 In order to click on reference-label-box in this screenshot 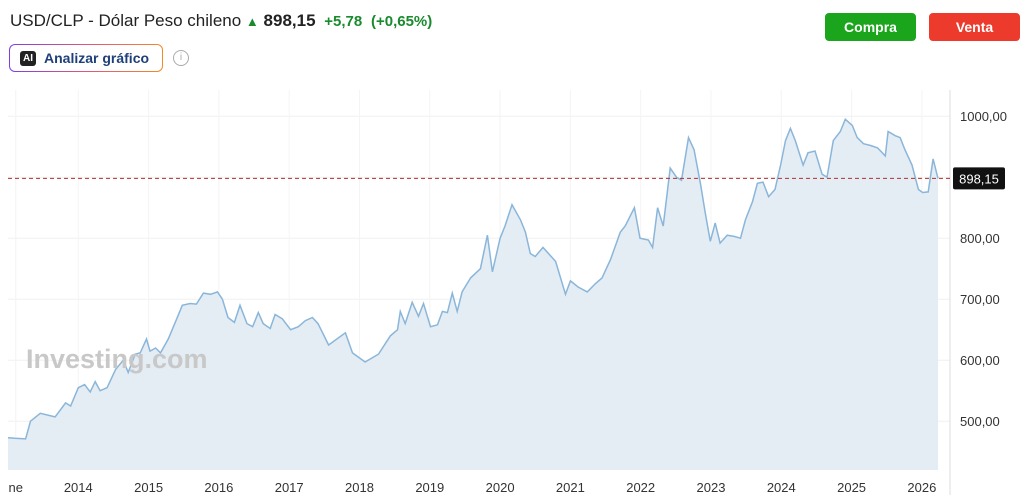, I will do `click(979, 178)`.